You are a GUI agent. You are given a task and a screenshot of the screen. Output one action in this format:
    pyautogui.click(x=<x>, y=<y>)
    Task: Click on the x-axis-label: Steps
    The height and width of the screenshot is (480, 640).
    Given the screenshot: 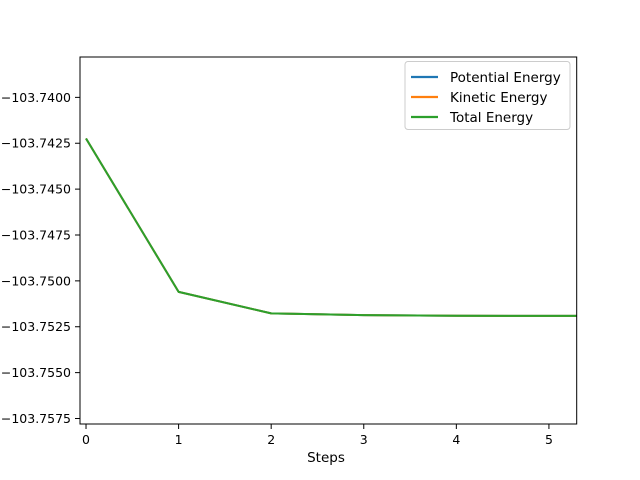 What is the action you would take?
    pyautogui.click(x=326, y=458)
    